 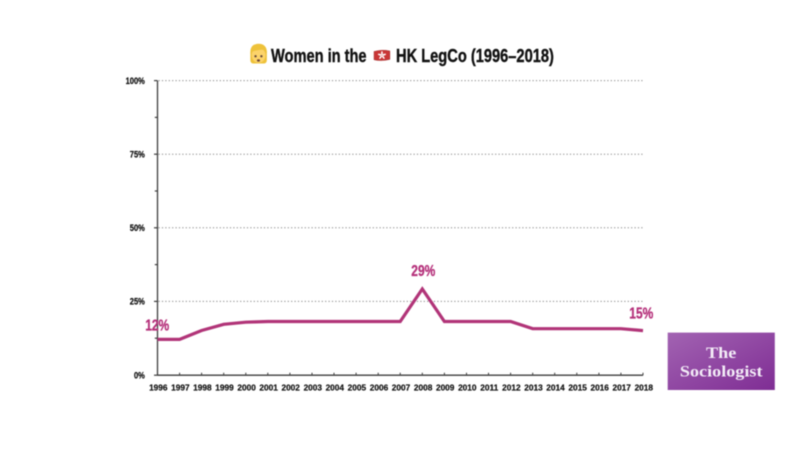 What do you see at coordinates (423, 271) in the screenshot?
I see `svg-text: 29%` at bounding box center [423, 271].